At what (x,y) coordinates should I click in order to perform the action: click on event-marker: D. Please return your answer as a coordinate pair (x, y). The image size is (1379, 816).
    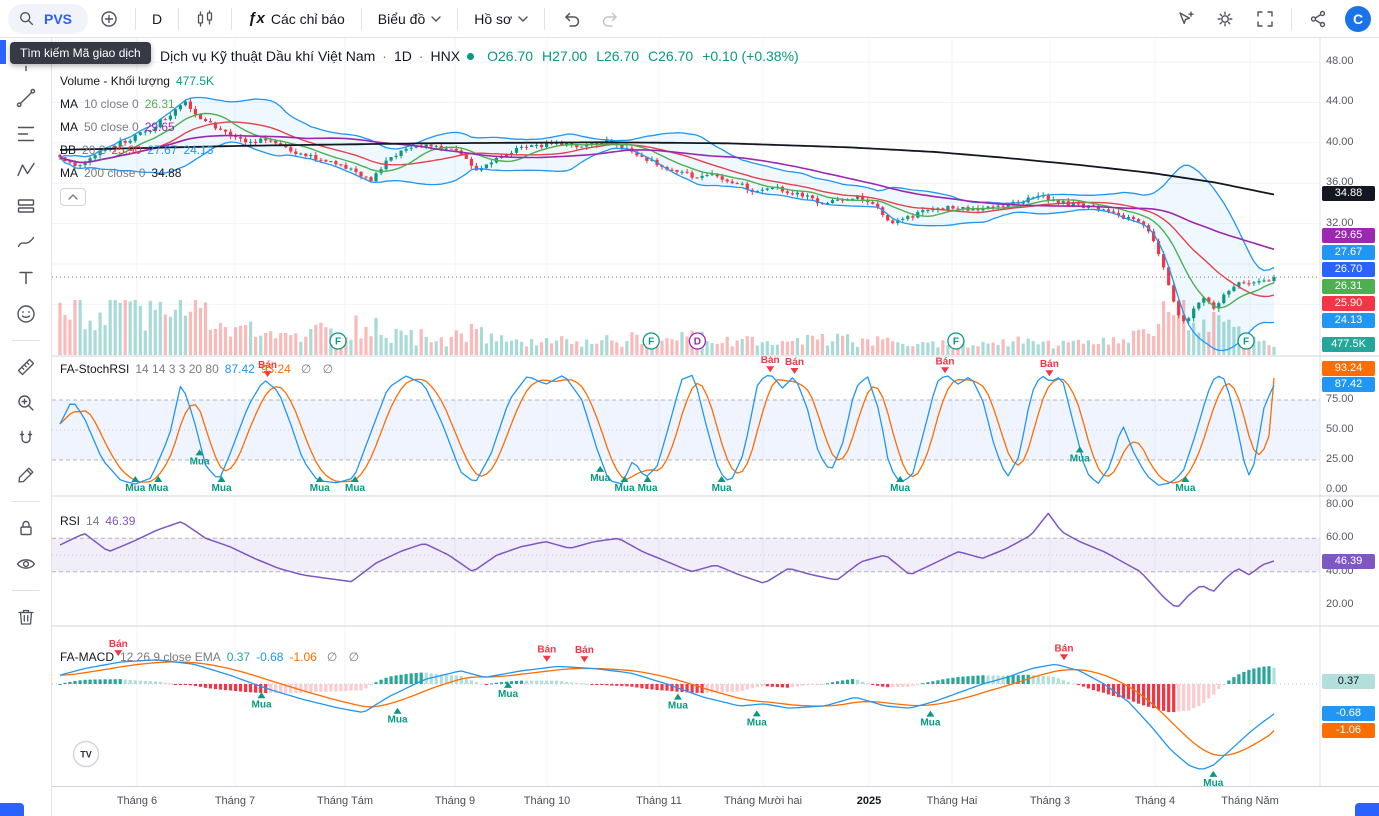
    Looking at the image, I should click on (697, 341).